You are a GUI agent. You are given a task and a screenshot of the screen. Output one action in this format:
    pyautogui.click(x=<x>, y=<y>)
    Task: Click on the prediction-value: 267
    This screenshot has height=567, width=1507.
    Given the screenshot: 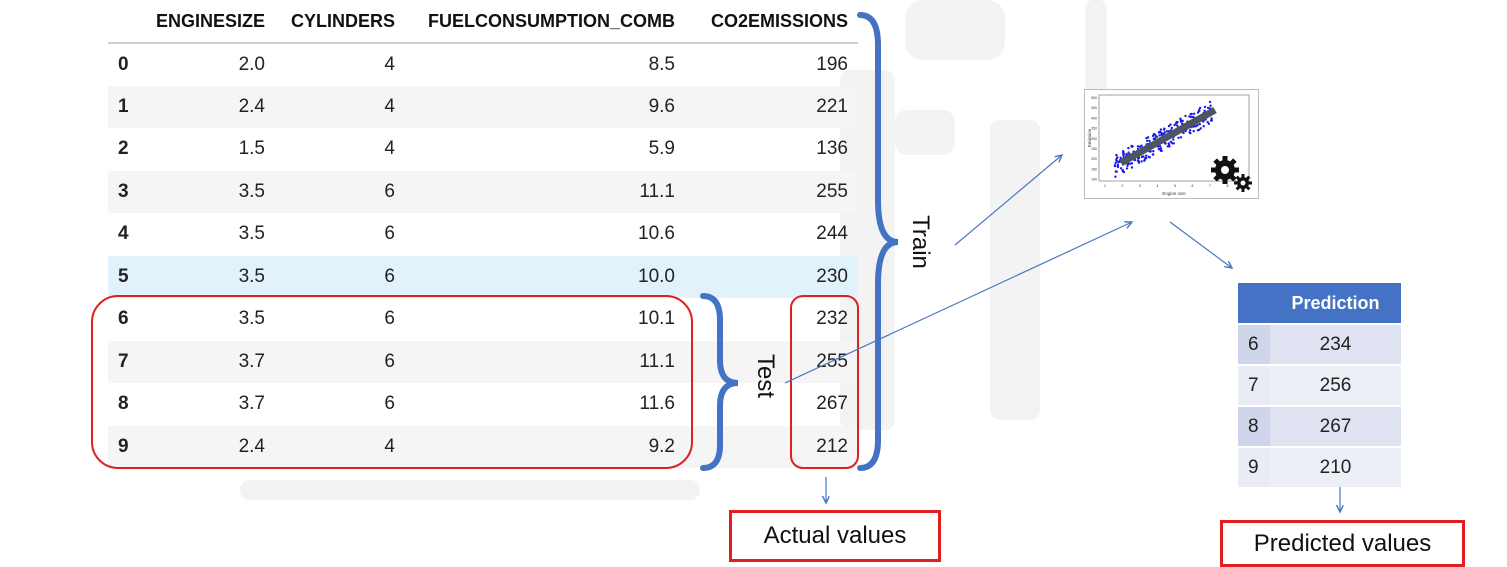 What is the action you would take?
    pyautogui.click(x=1335, y=426)
    